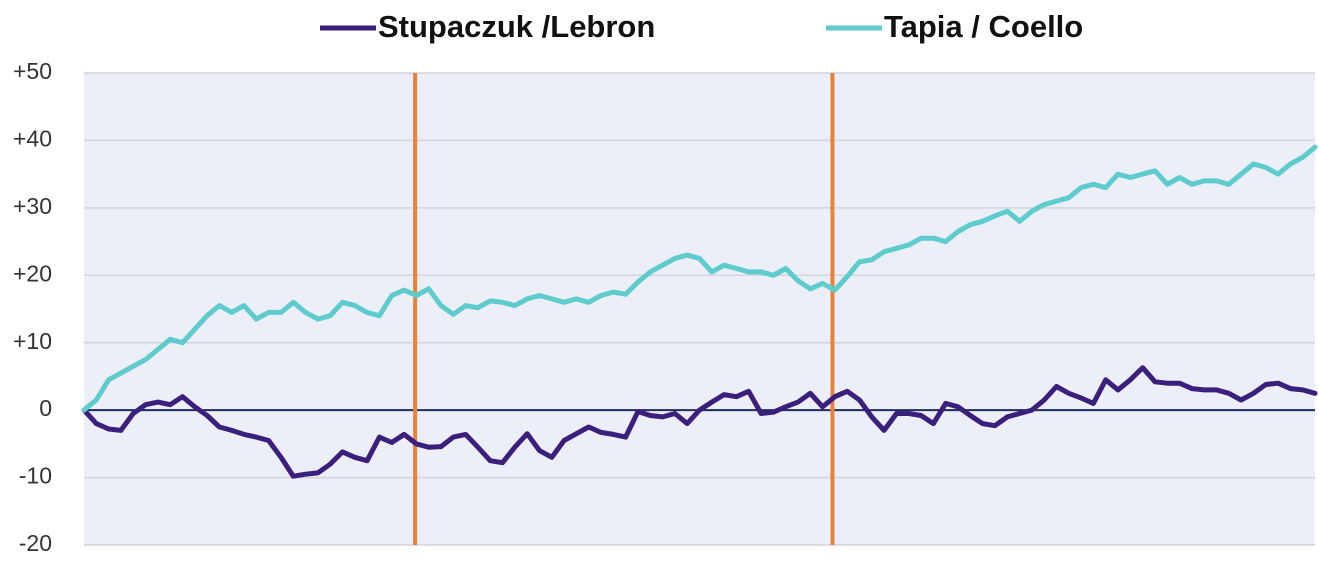 Image resolution: width=1319 pixels, height=561 pixels. I want to click on legend-label: Tapia / Coello, so click(983, 26).